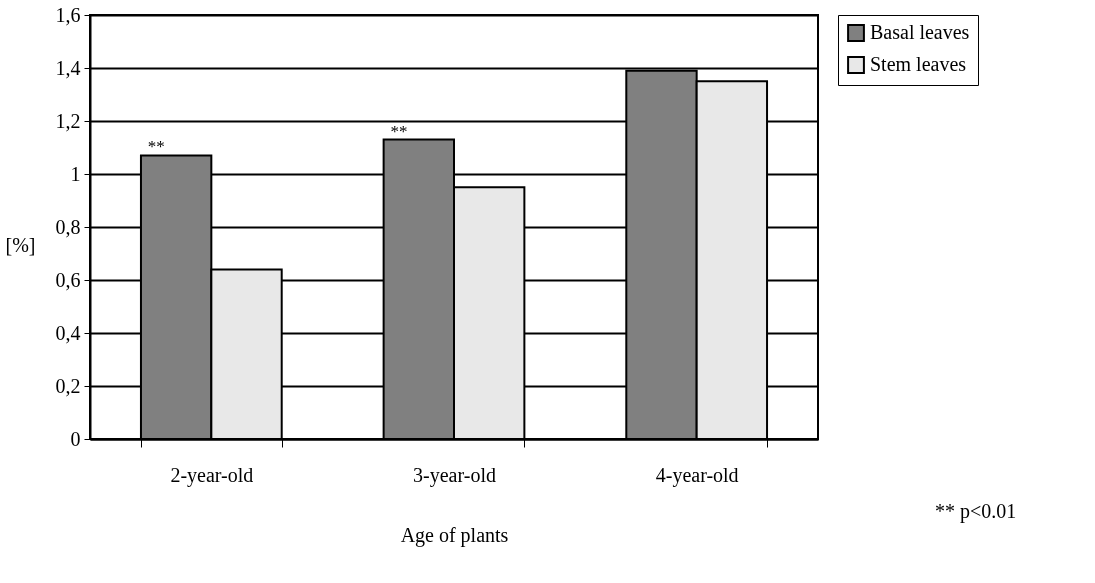  What do you see at coordinates (920, 32) in the screenshot?
I see `legend-label: Basal leaves` at bounding box center [920, 32].